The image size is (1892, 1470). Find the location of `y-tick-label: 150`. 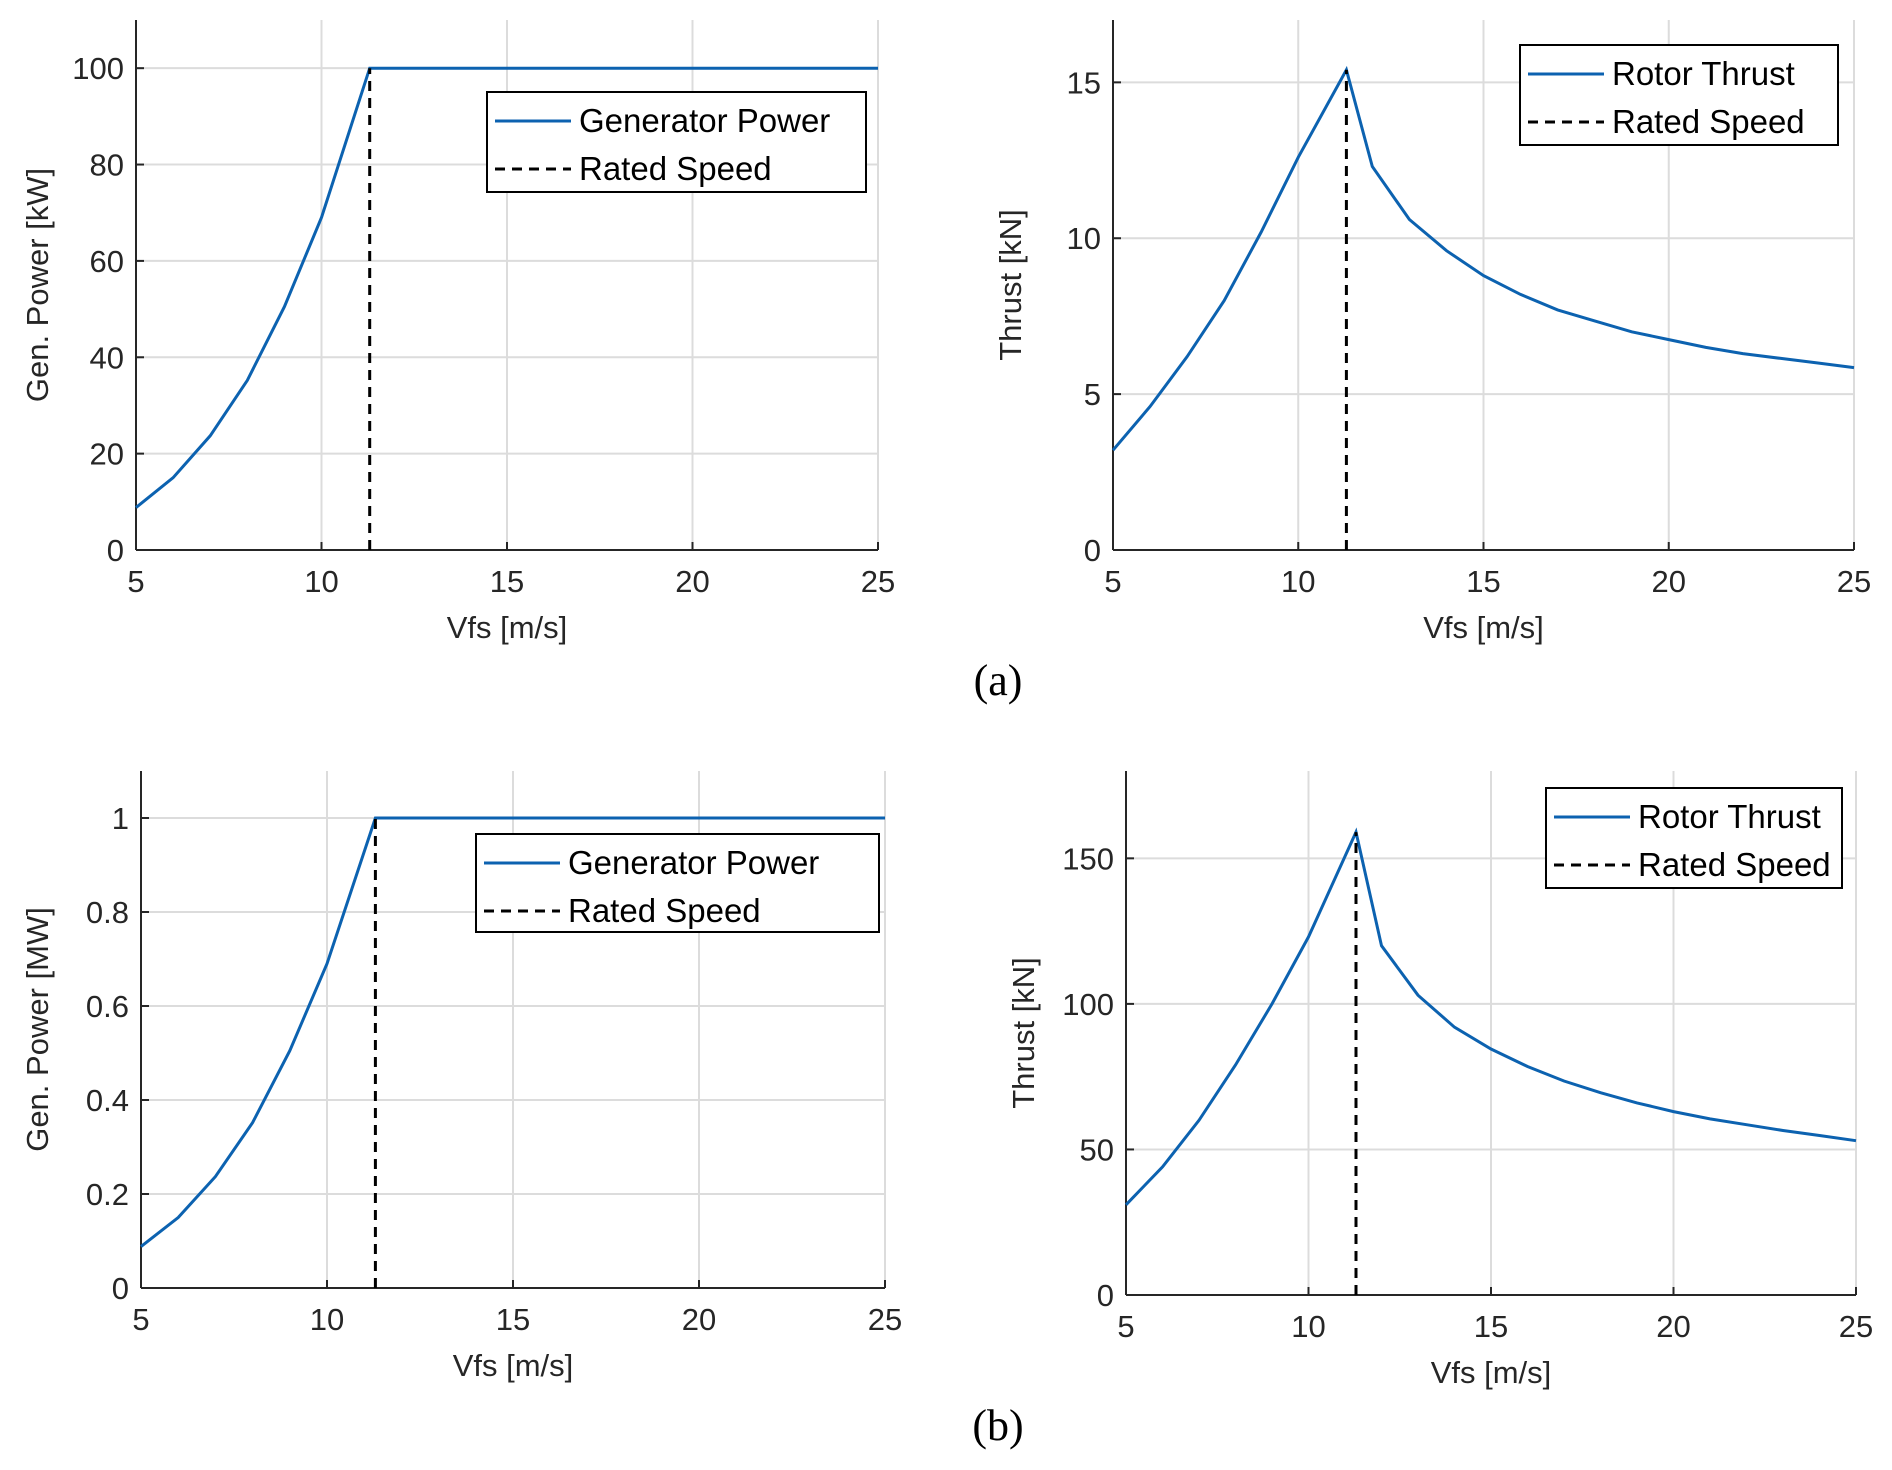

y-tick-label: 150 is located at coordinates (1088, 858).